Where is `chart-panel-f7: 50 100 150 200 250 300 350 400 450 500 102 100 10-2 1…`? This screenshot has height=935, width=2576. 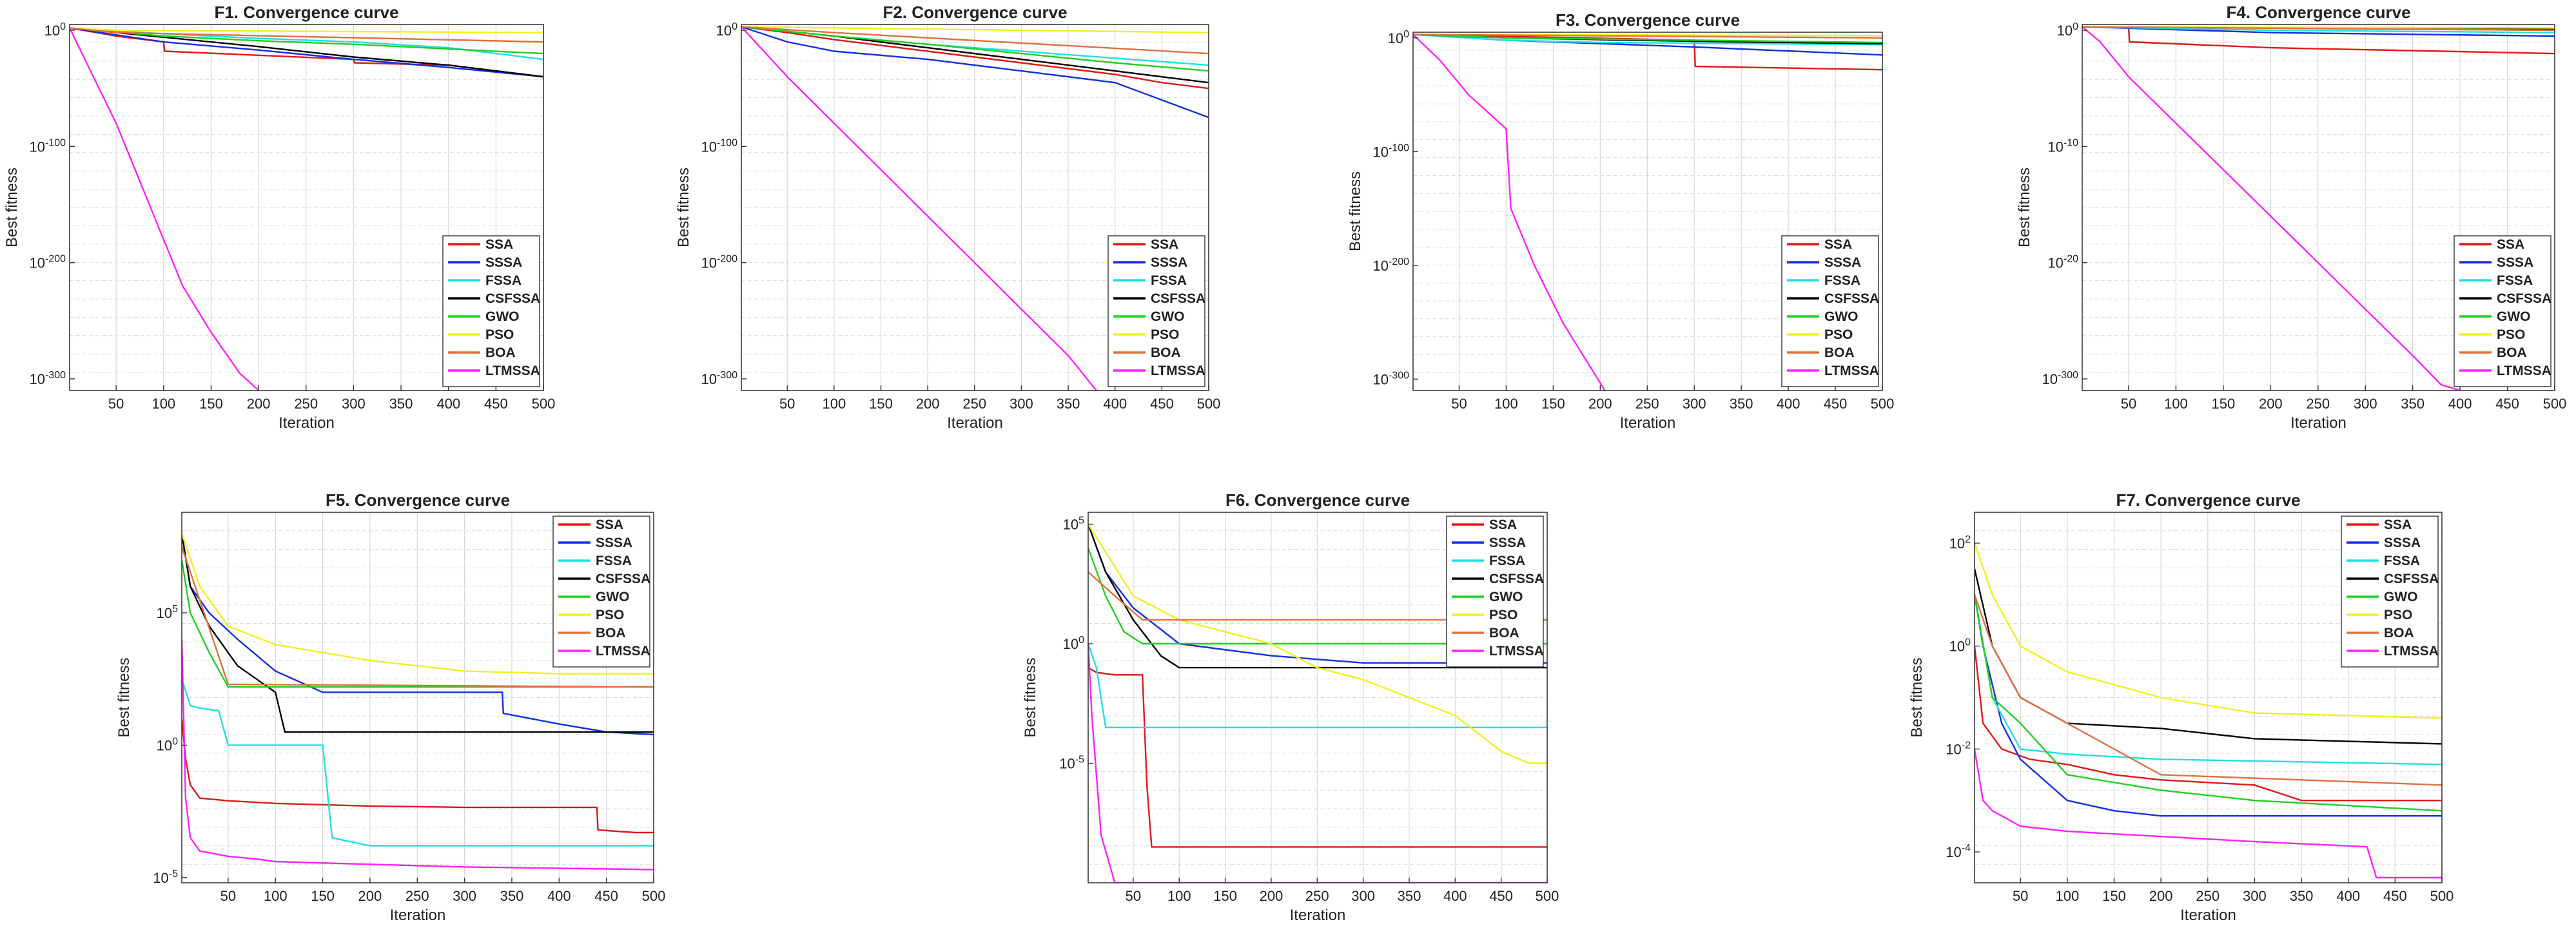
chart-panel-f7: 50 100 150 200 250 300 350 400 450 500 102 100 10-2 1… is located at coordinates (2181, 707).